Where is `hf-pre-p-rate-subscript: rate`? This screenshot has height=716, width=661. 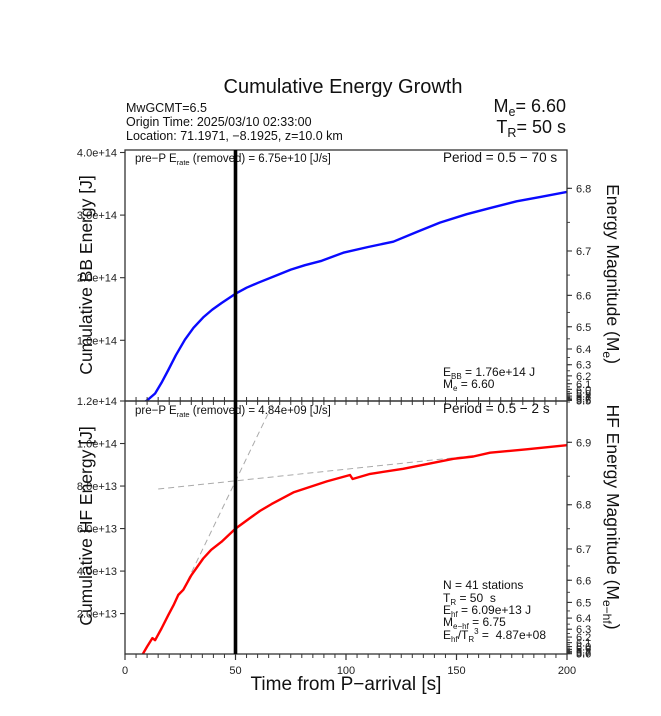 hf-pre-p-rate-subscript: rate is located at coordinates (183, 414).